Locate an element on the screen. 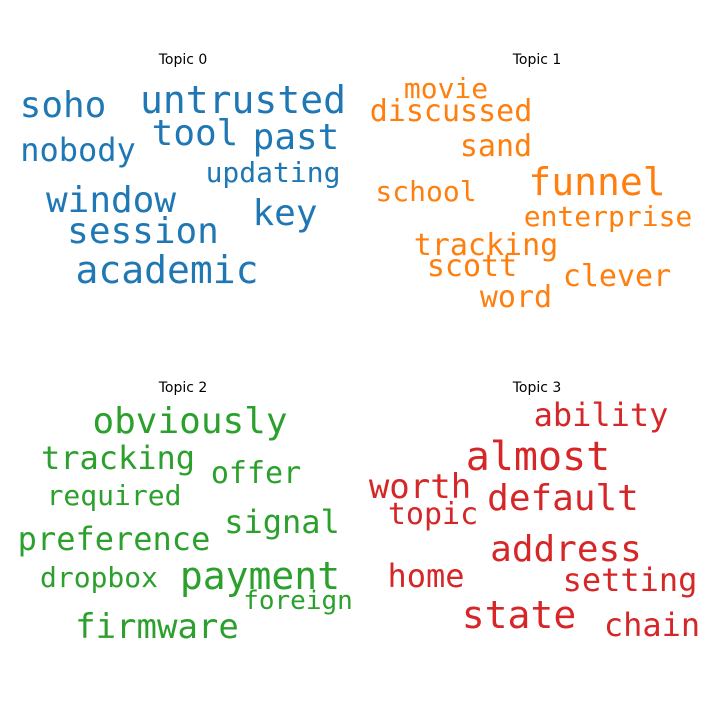 The height and width of the screenshot is (720, 720). word: tool is located at coordinates (195, 133).